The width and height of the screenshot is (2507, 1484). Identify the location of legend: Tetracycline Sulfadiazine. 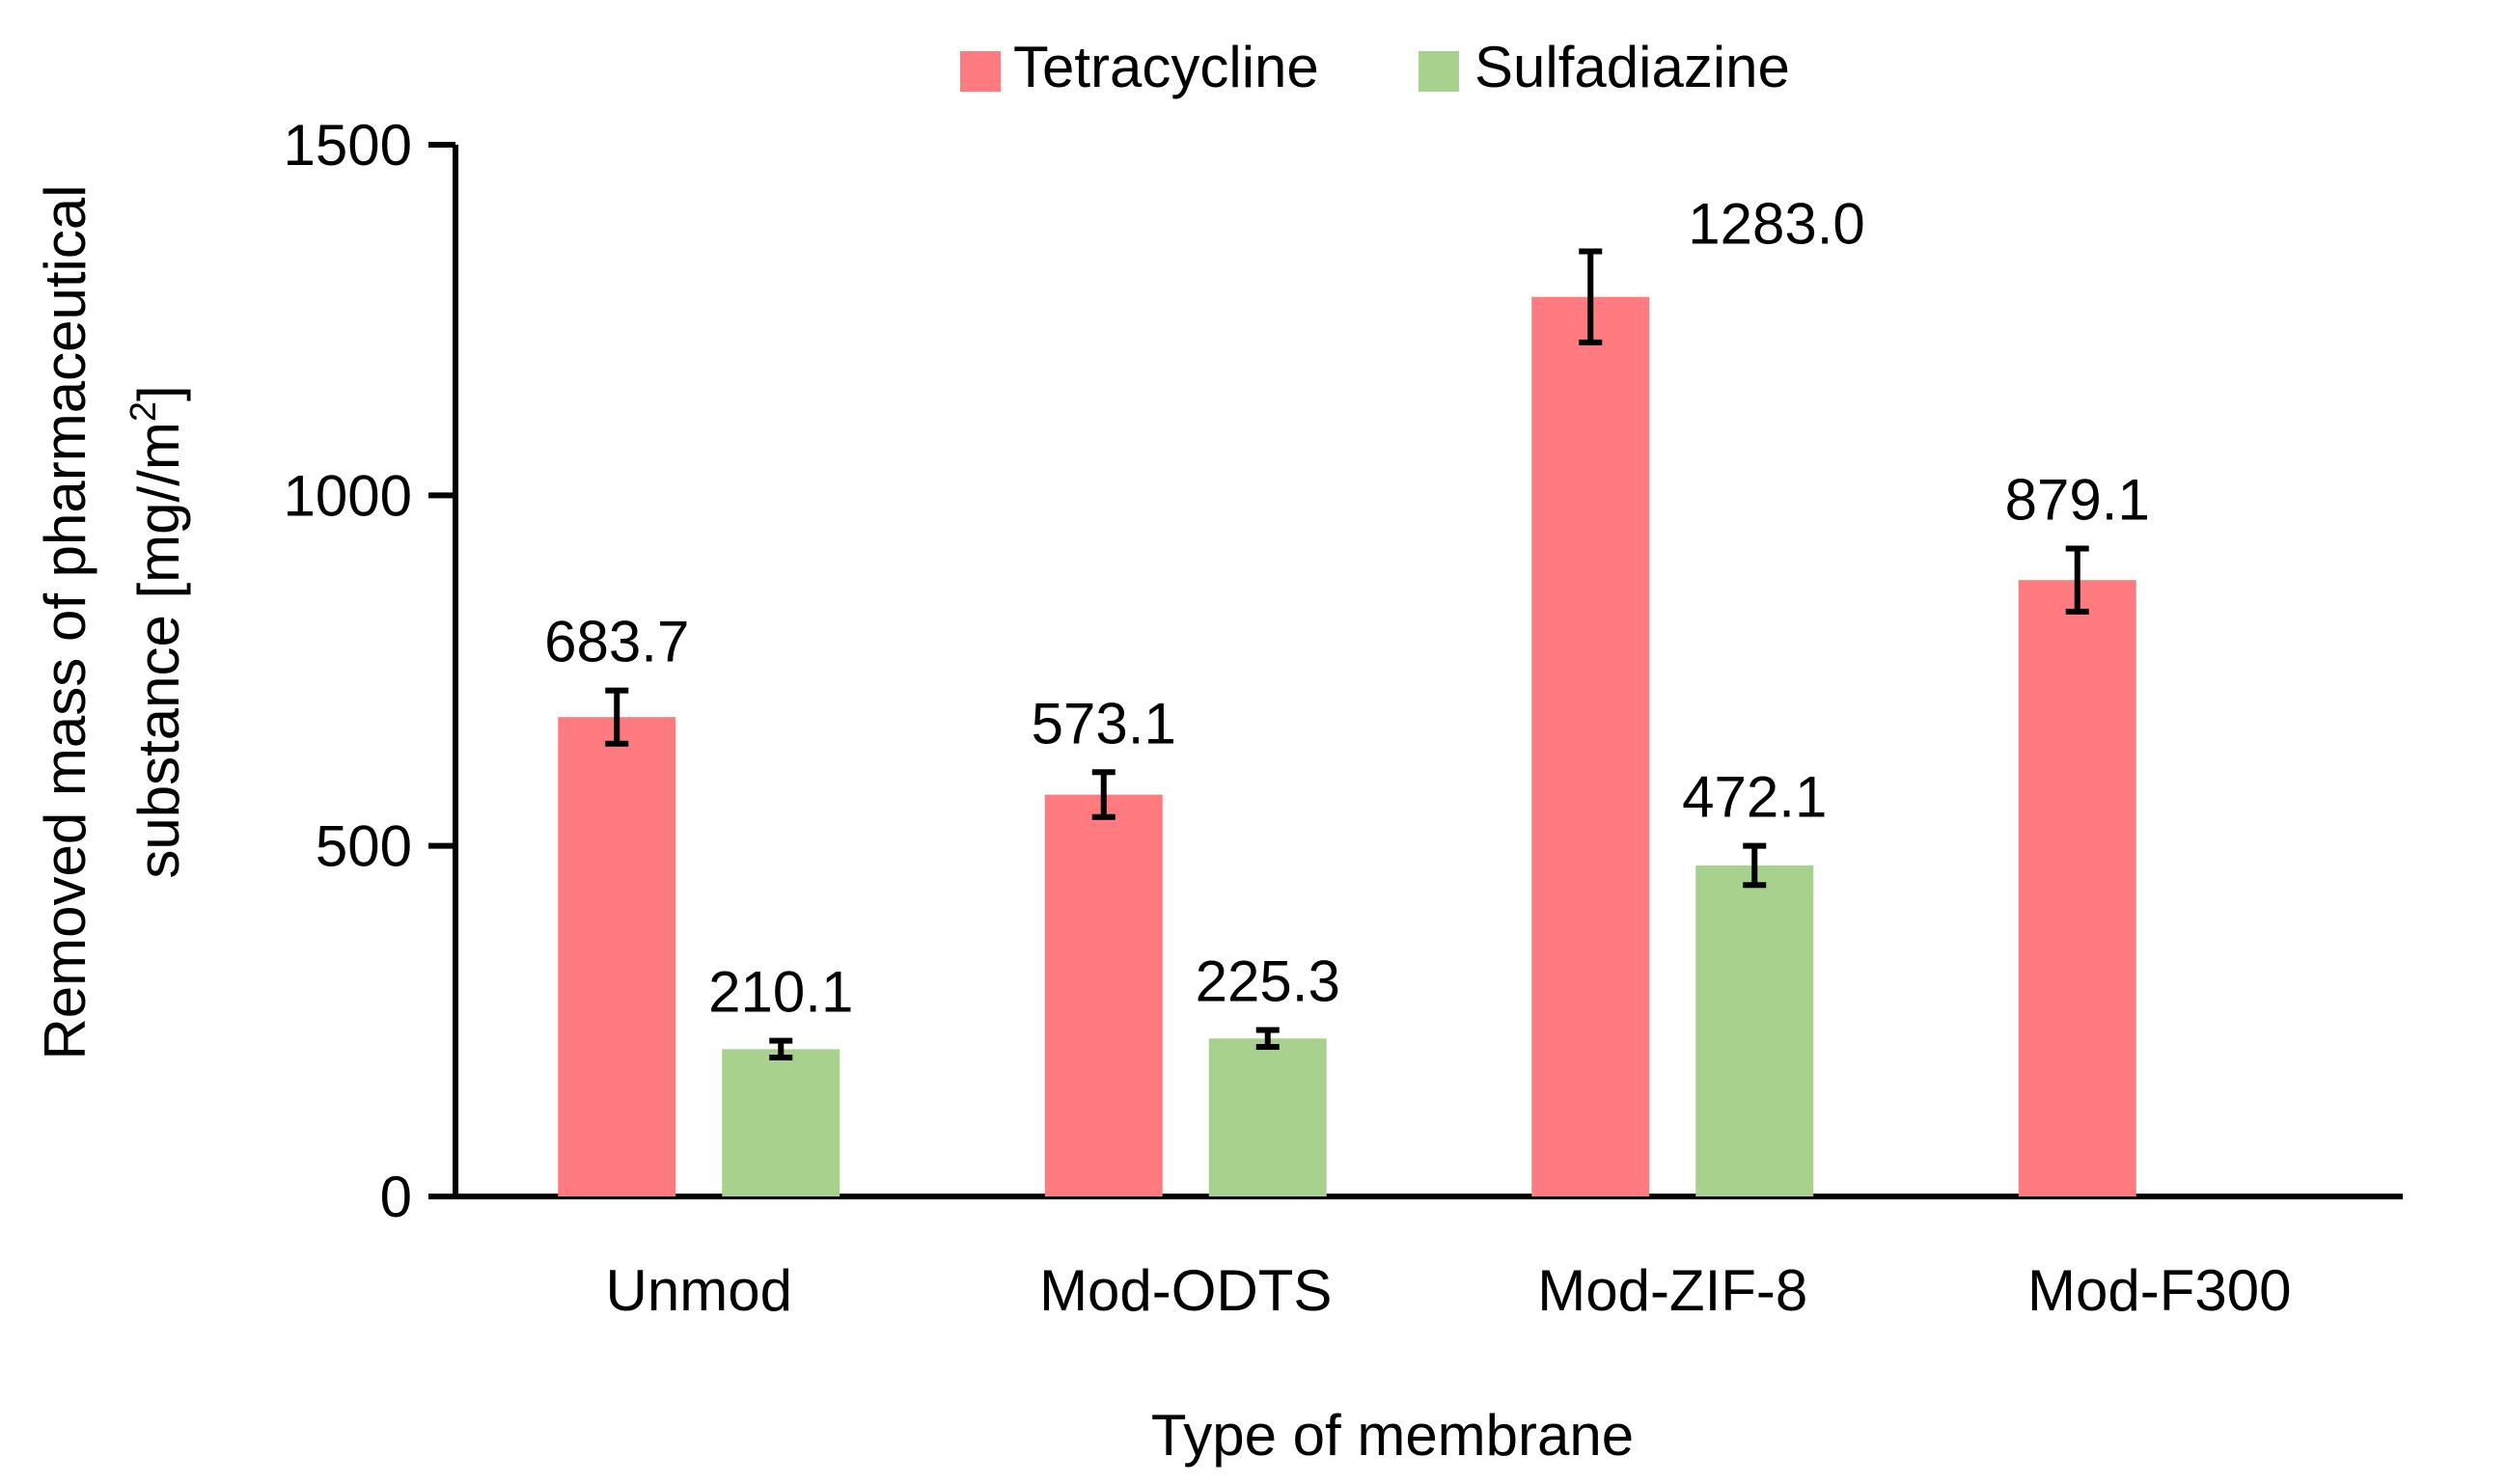
(1375, 67).